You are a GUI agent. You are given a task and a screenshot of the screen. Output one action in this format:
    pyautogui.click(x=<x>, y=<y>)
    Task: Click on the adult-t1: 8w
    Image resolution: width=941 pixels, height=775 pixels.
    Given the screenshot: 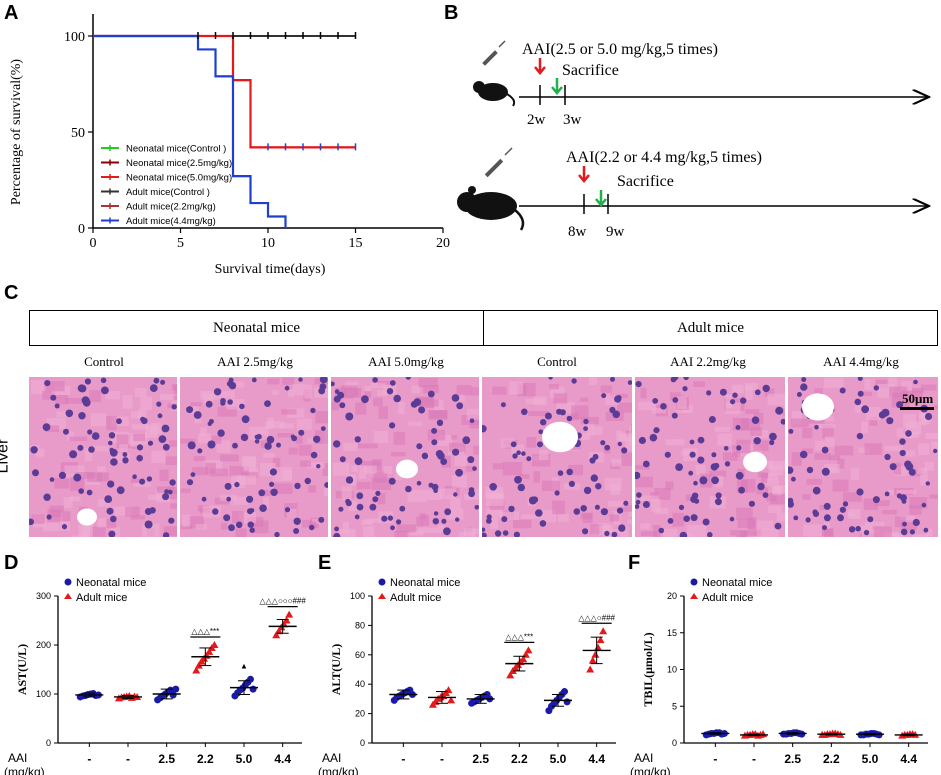 What is the action you would take?
    pyautogui.click(x=577, y=232)
    